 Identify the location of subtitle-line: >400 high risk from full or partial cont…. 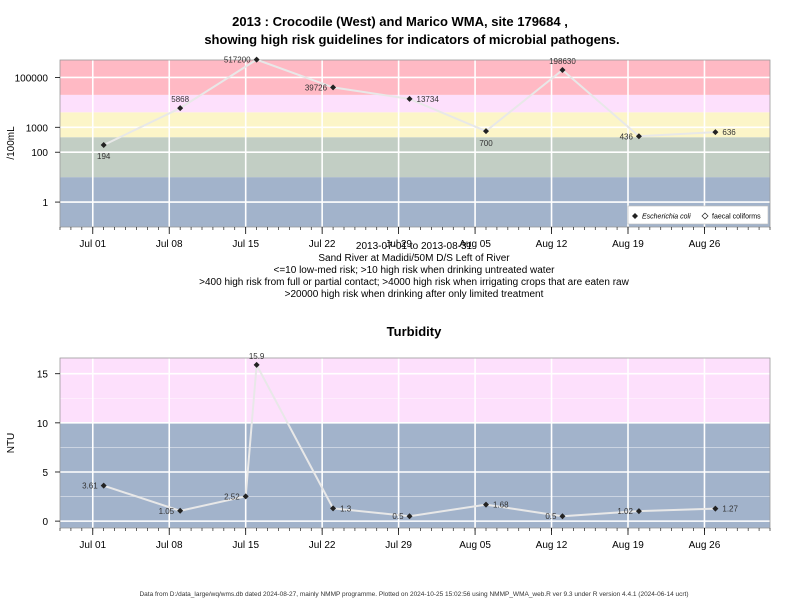
(414, 282).